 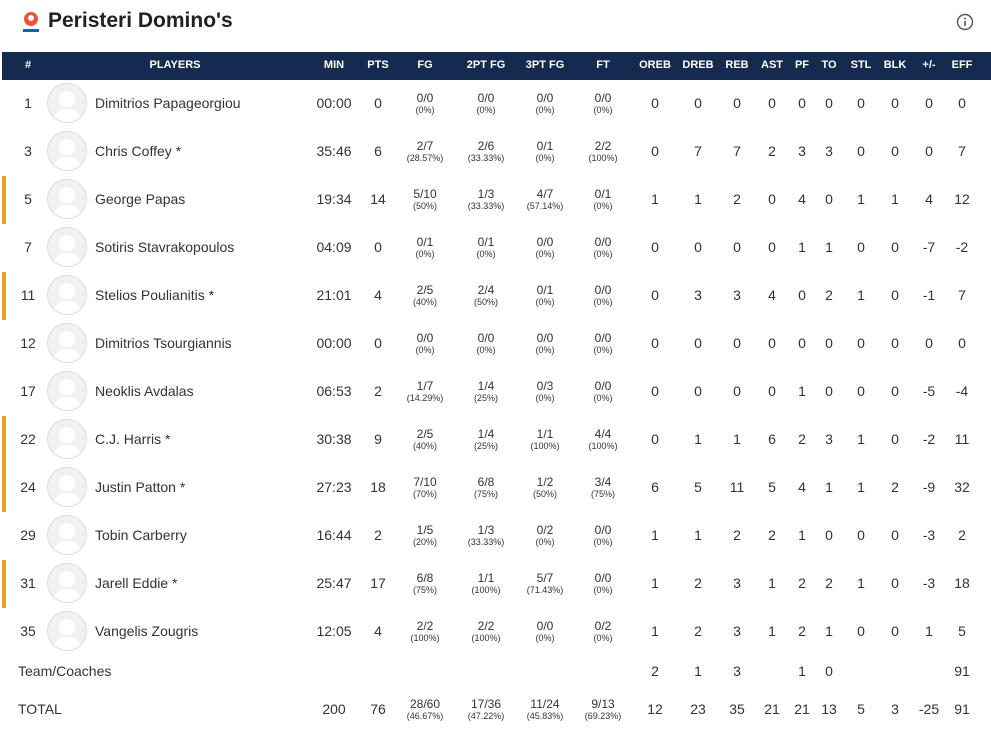 What do you see at coordinates (165, 247) in the screenshot?
I see `player-name: Sotiris Stavrakopoulos` at bounding box center [165, 247].